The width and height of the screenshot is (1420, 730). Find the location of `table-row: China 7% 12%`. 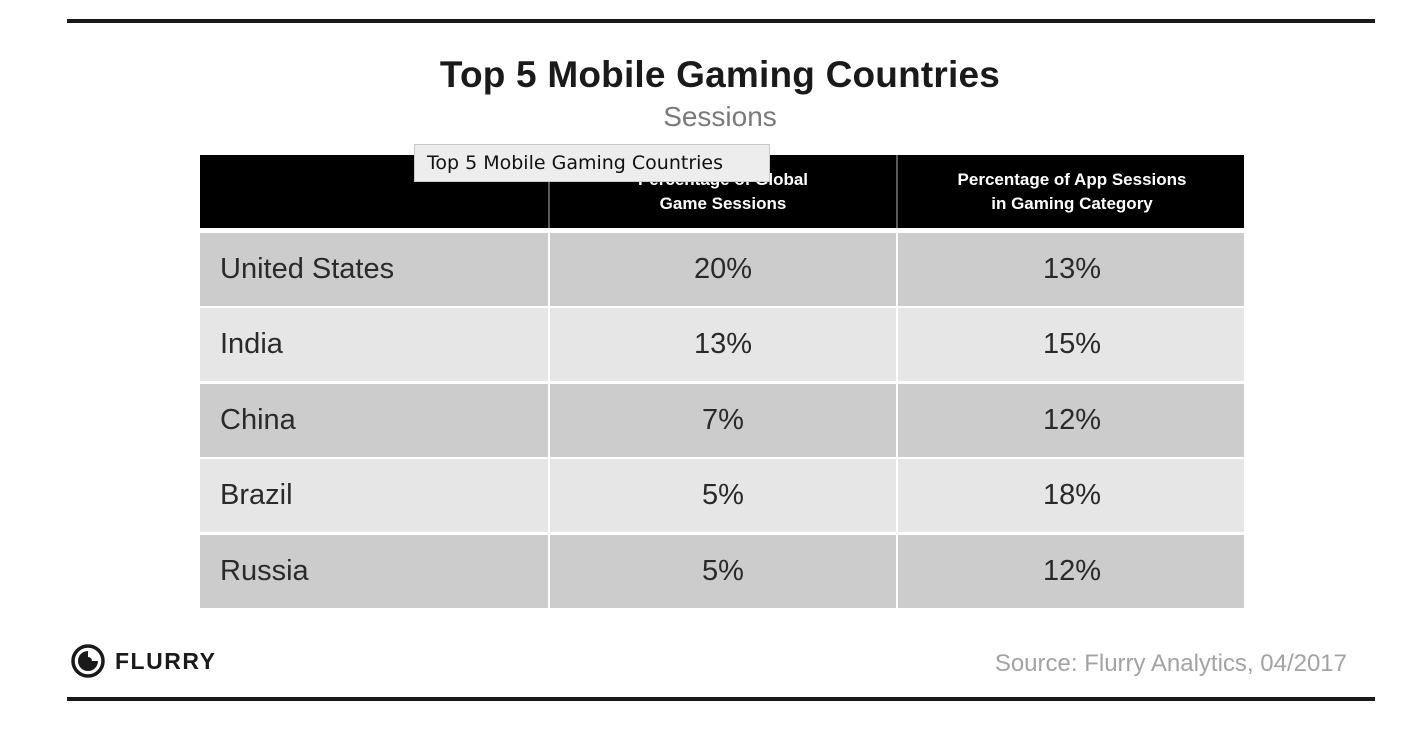

table-row: China 7% 12% is located at coordinates (722, 420).